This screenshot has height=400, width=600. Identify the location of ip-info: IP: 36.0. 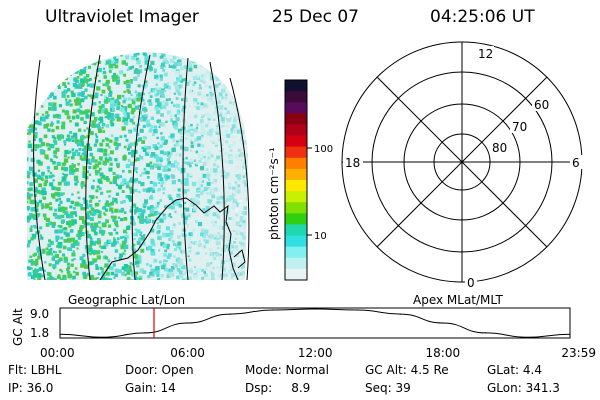
(31, 388).